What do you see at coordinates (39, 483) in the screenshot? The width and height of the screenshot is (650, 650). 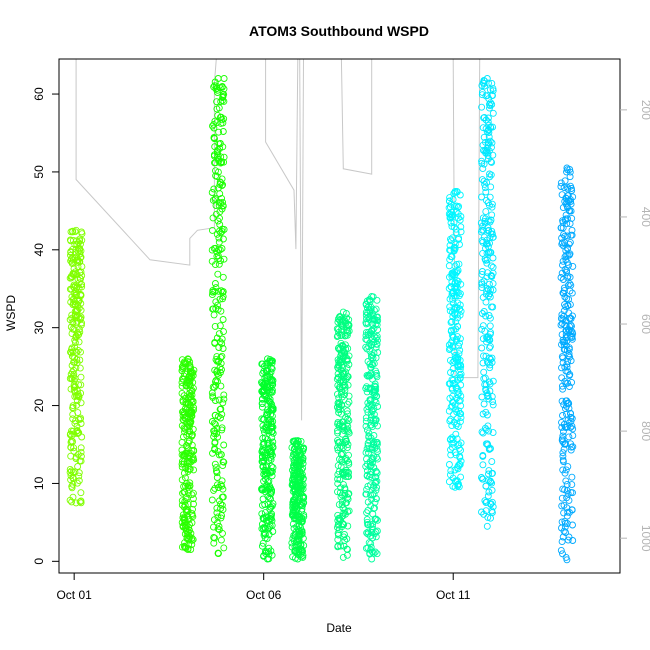 I see `y-tick-label: 10` at bounding box center [39, 483].